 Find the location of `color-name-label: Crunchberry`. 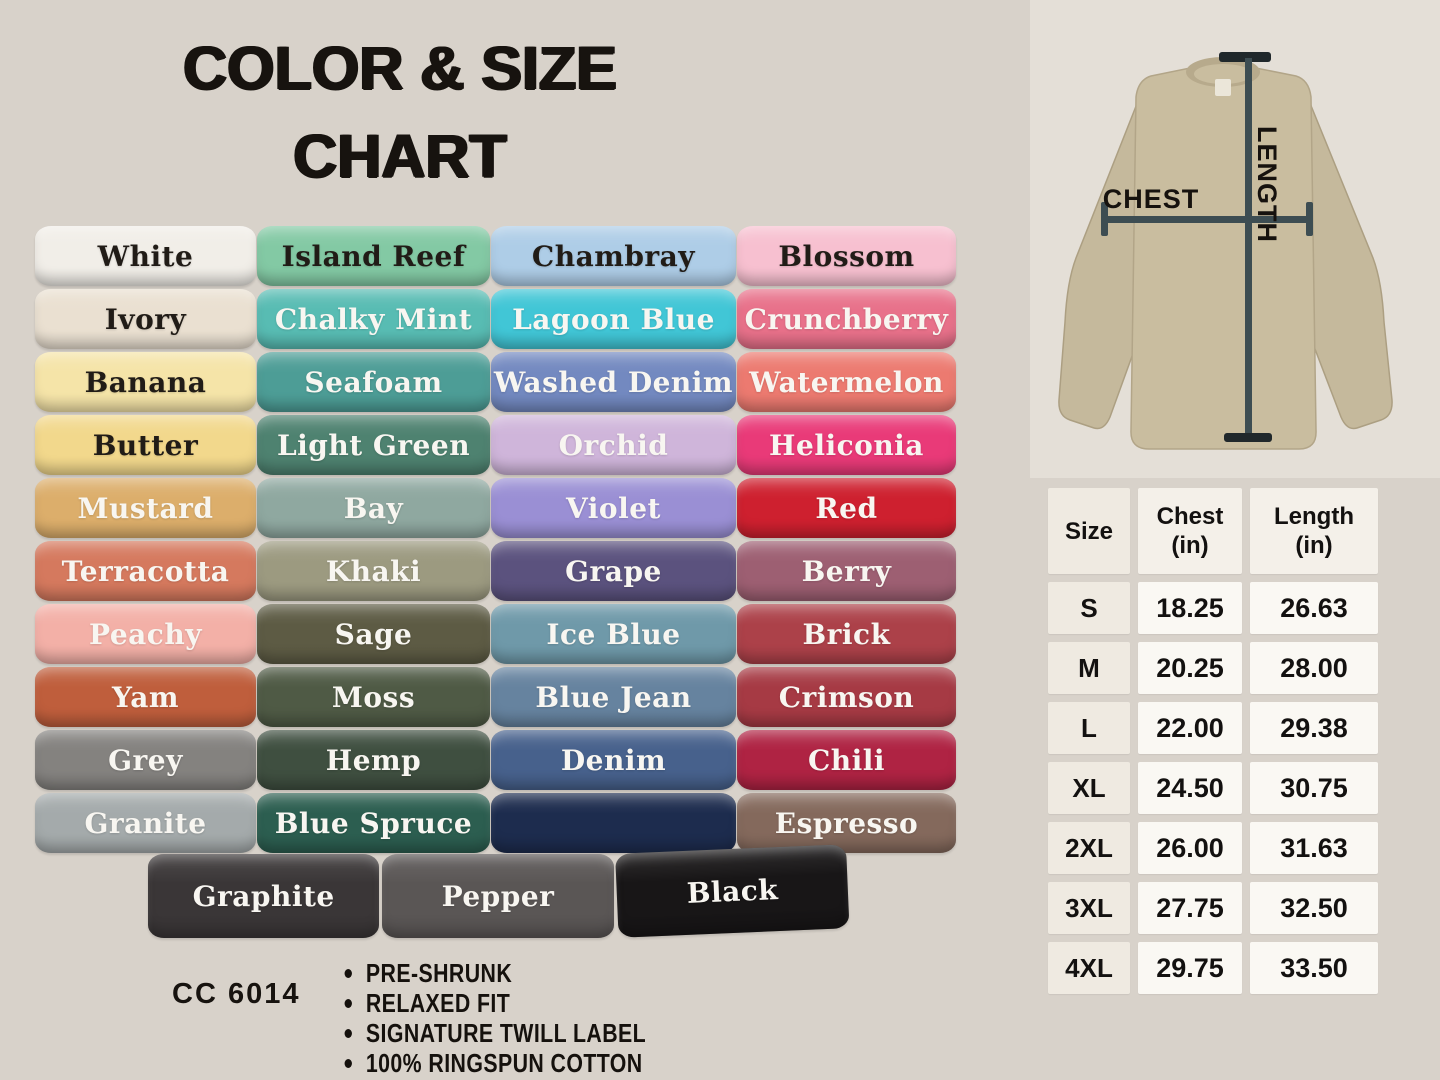

color-name-label: Crunchberry is located at coordinates (846, 319).